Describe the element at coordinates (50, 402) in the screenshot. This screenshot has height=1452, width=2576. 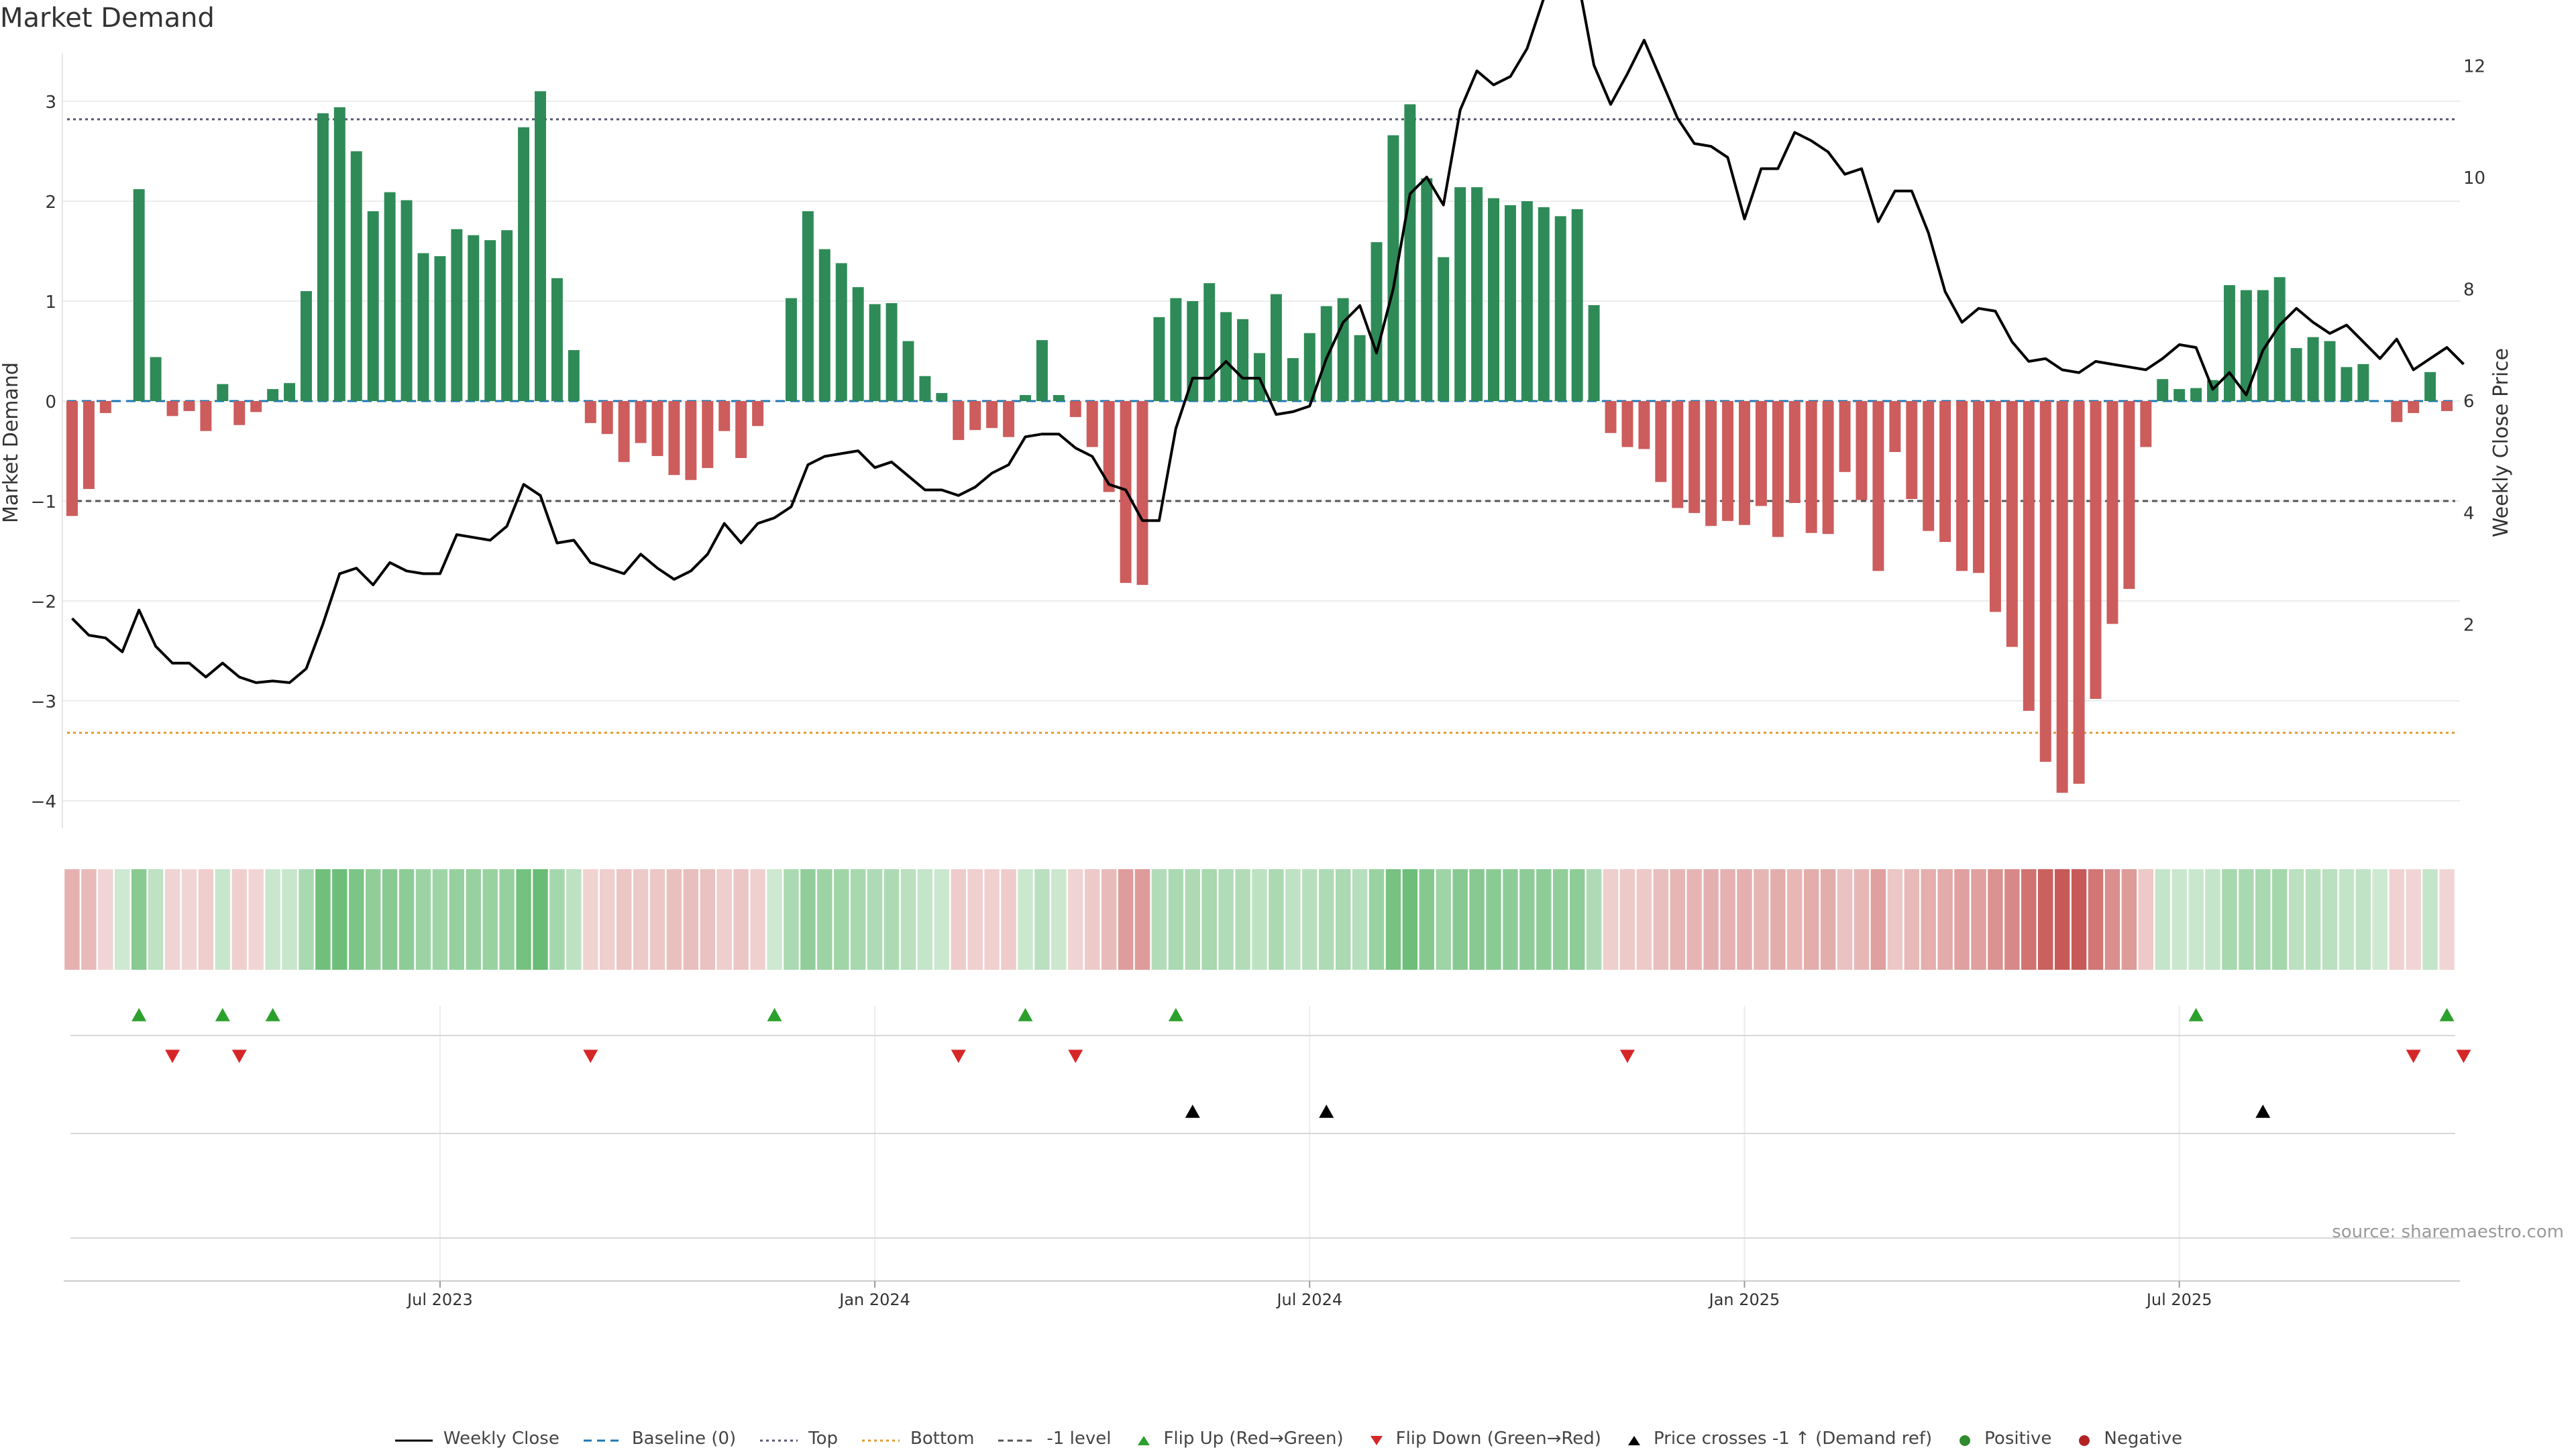
I see `y-left-tick-label: 0` at that location.